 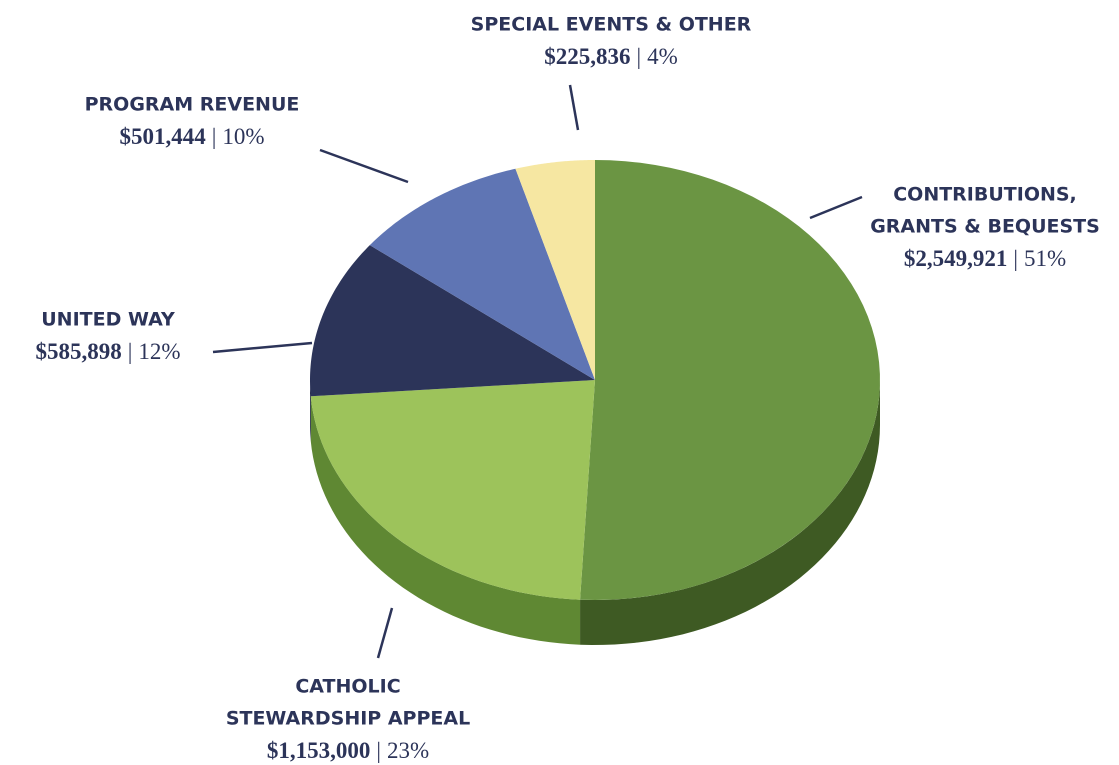 What do you see at coordinates (662, 56) in the screenshot?
I see `percent-label: 4%` at bounding box center [662, 56].